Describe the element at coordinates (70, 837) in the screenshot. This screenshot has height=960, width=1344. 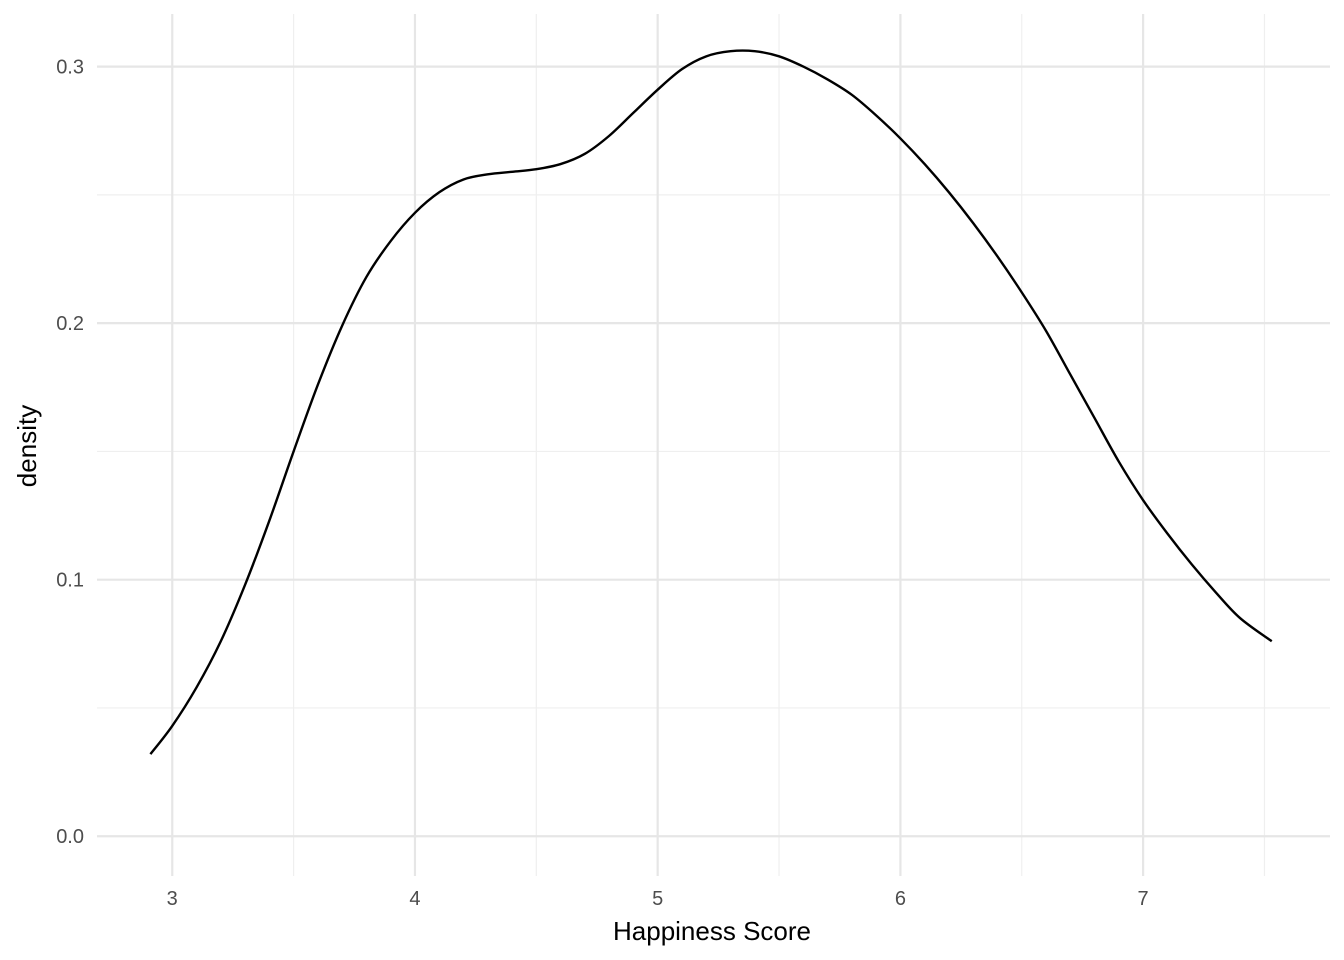
I see `y-tick-label: 0.0` at that location.